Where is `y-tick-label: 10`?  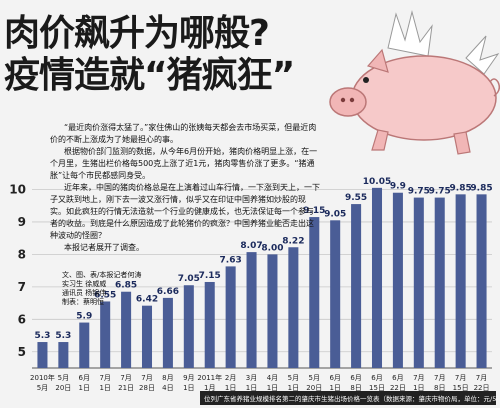 y-tick-label: 10 is located at coordinates (17, 189).